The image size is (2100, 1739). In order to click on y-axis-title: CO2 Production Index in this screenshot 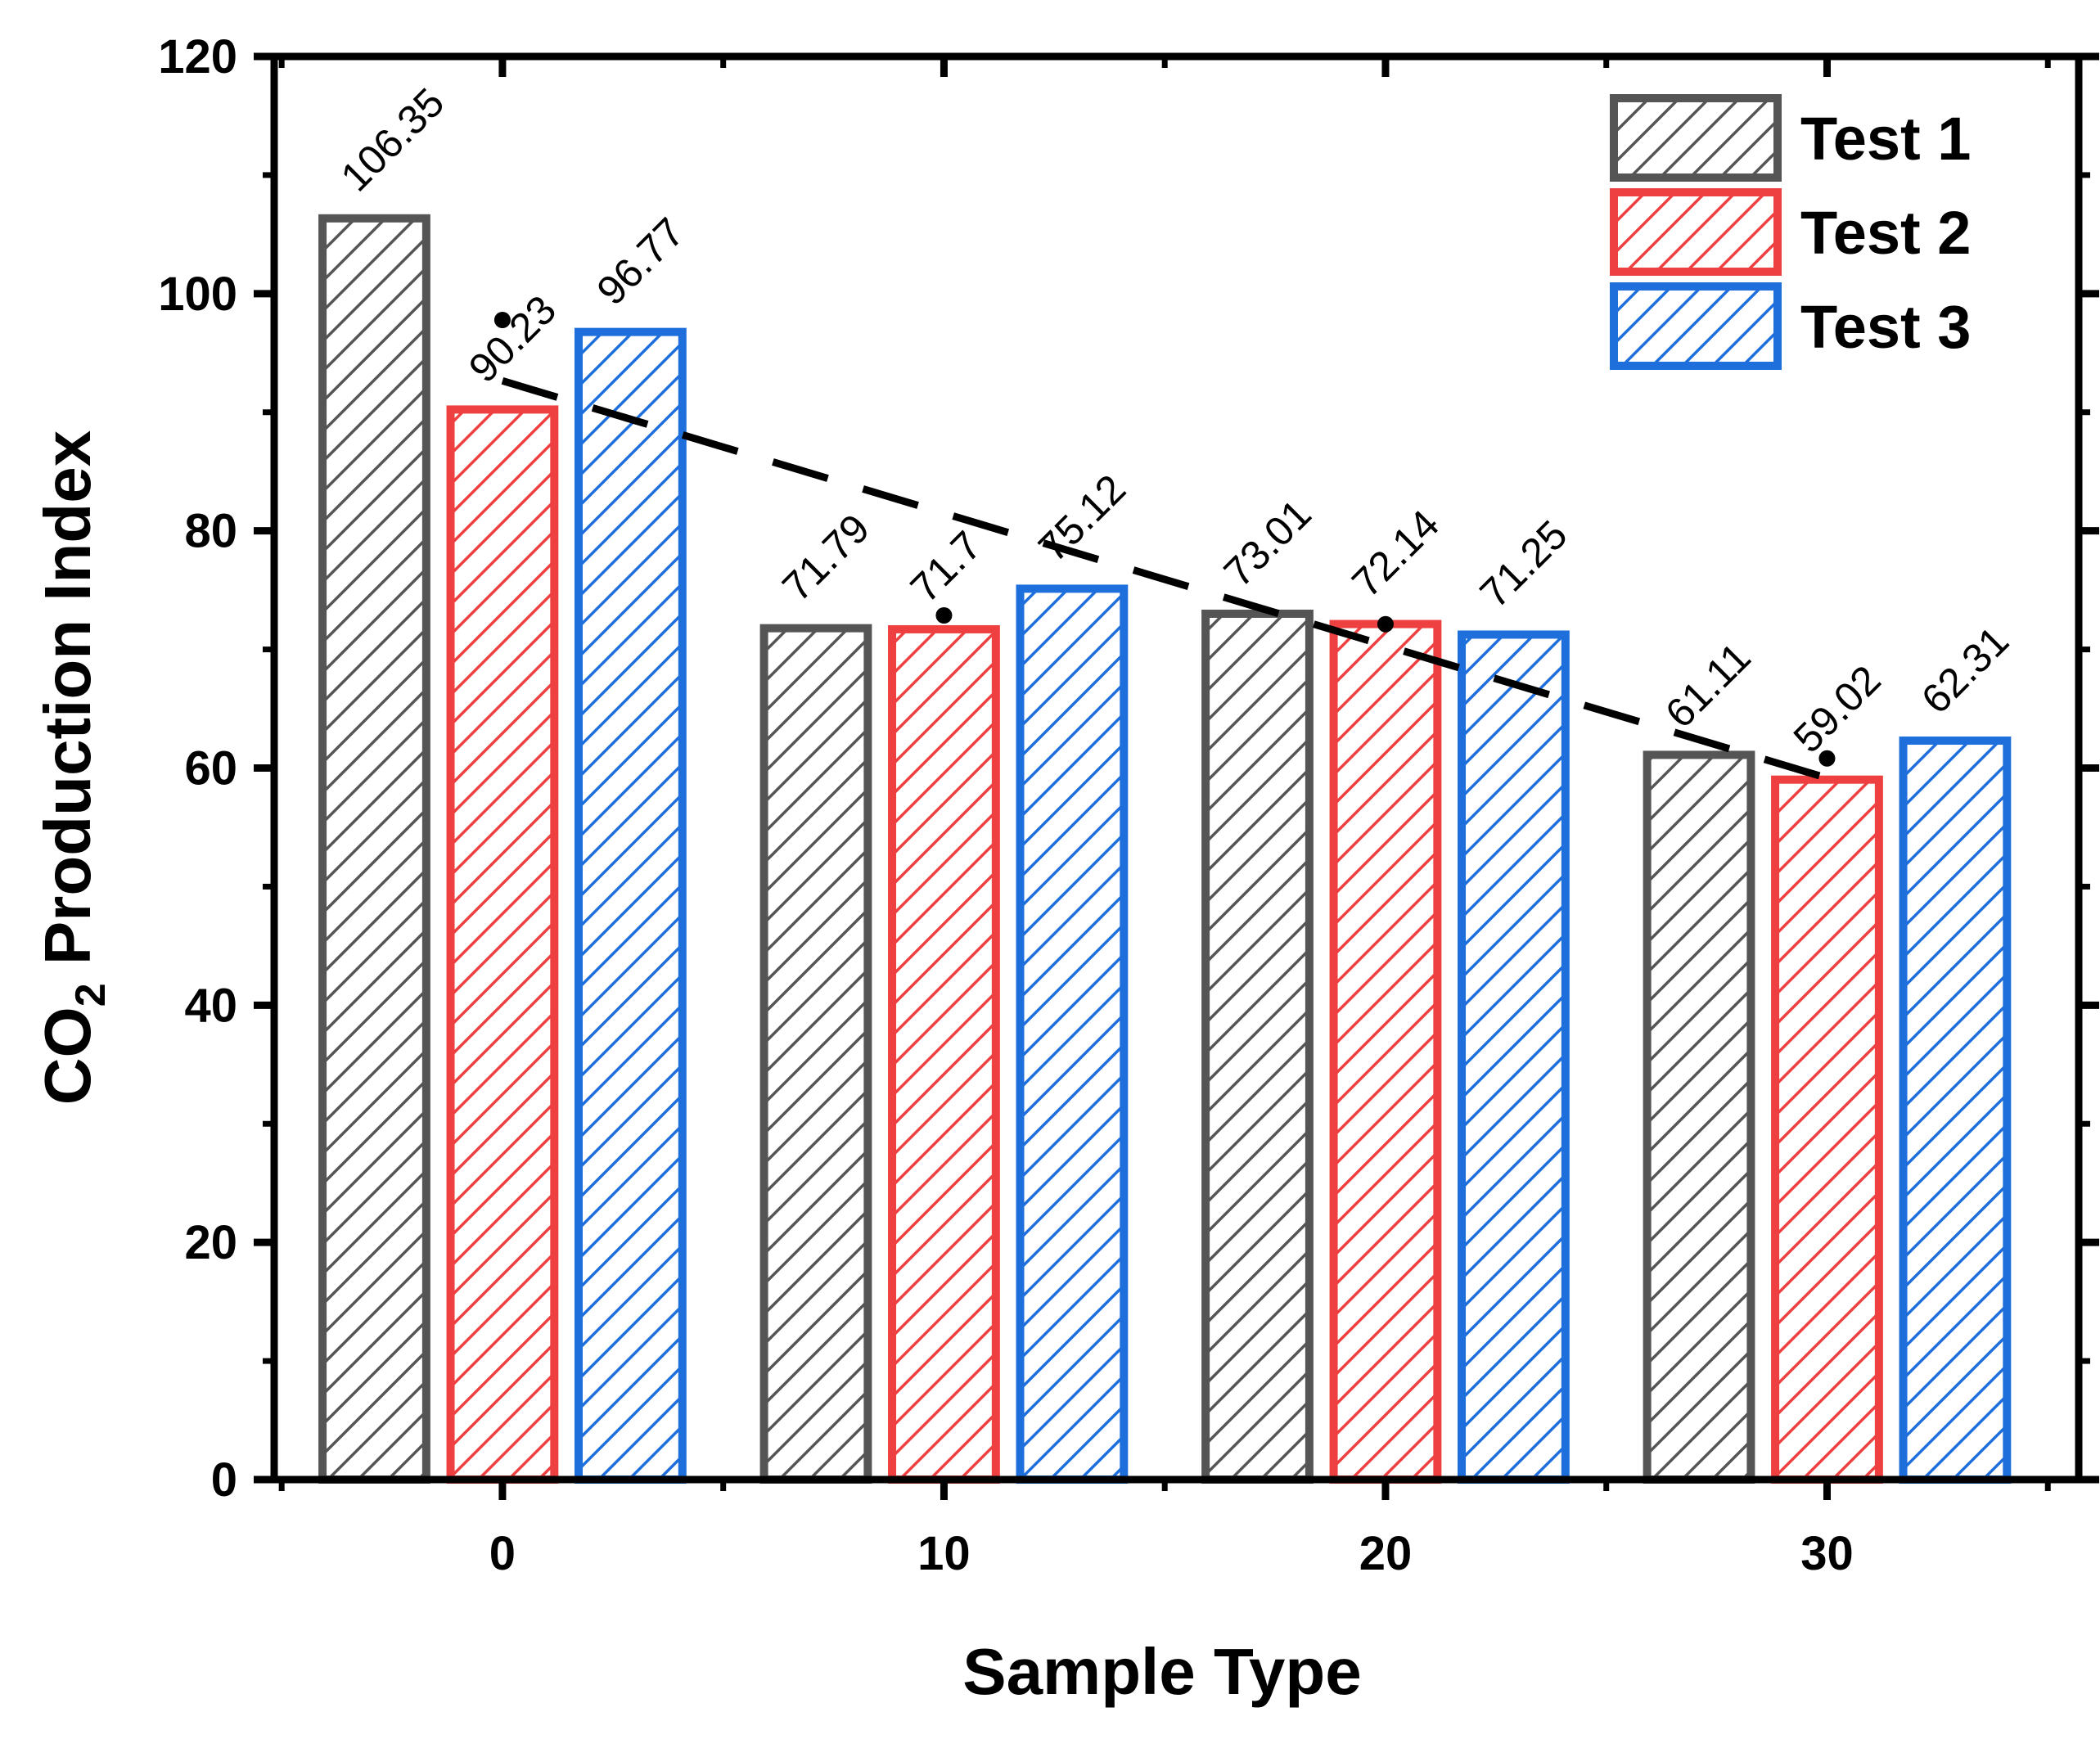, I will do `click(73, 768)`.